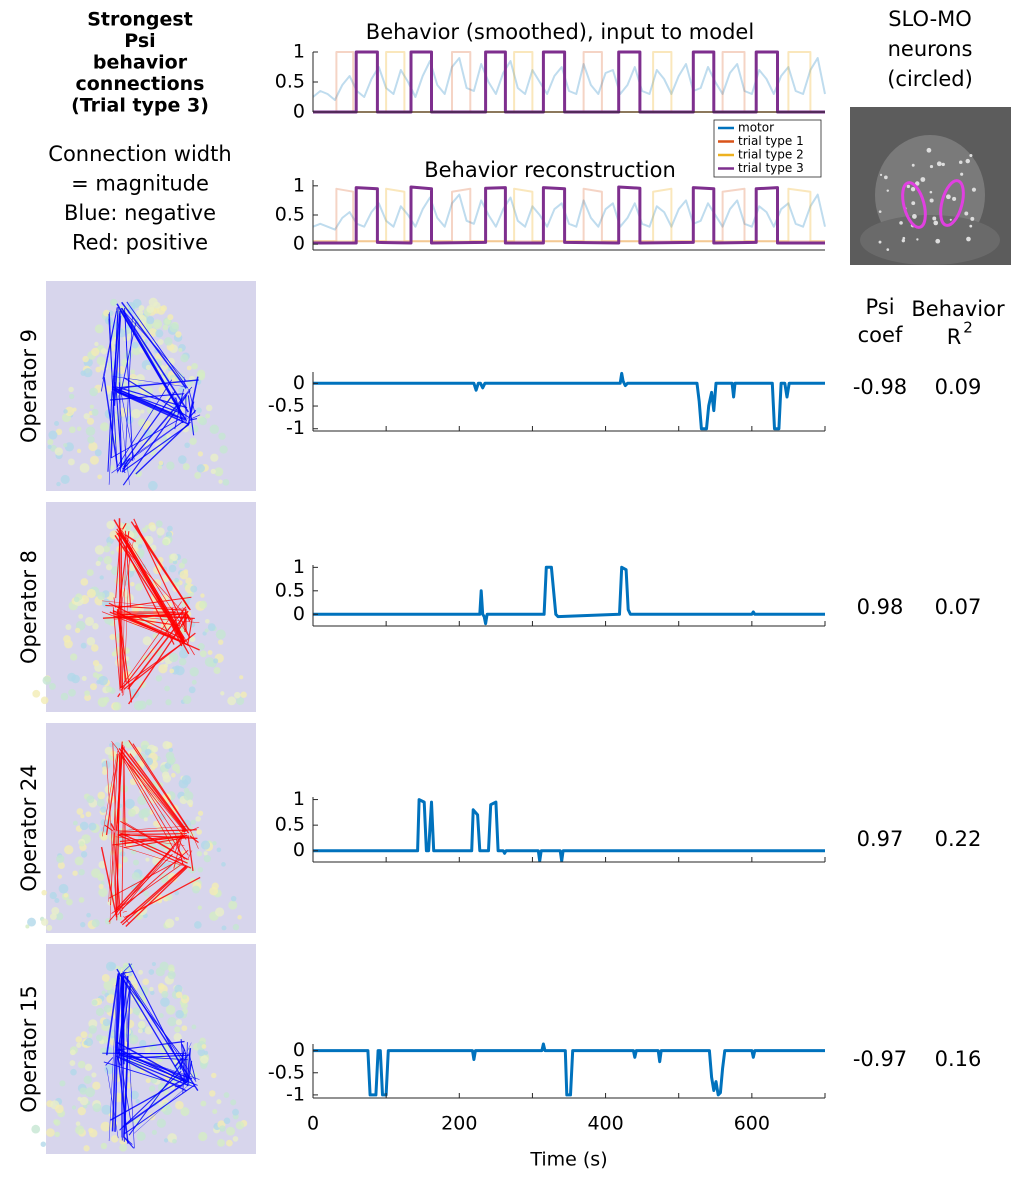 The width and height of the screenshot is (1011, 1182). What do you see at coordinates (879, 307) in the screenshot?
I see `column-header: Psi` at bounding box center [879, 307].